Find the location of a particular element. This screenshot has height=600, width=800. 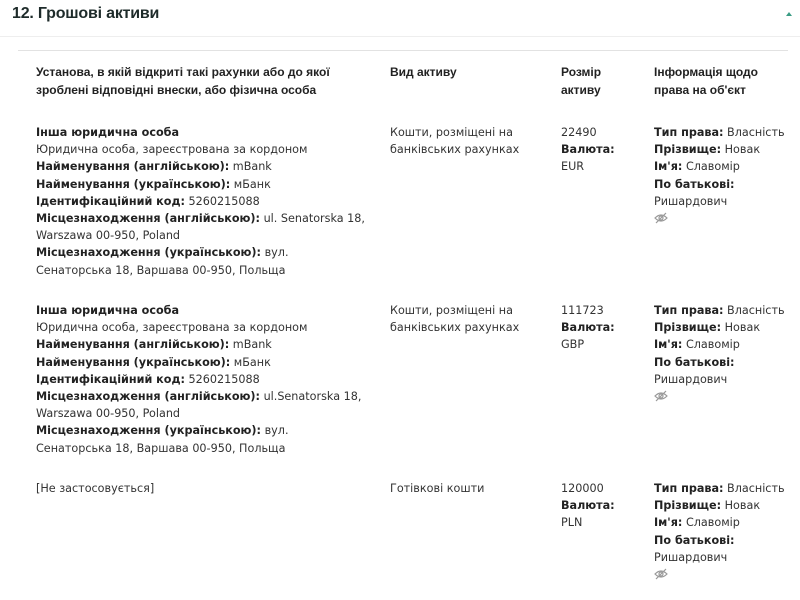

amount-cell: 111723 Валюта: GBP is located at coordinates (601, 328).